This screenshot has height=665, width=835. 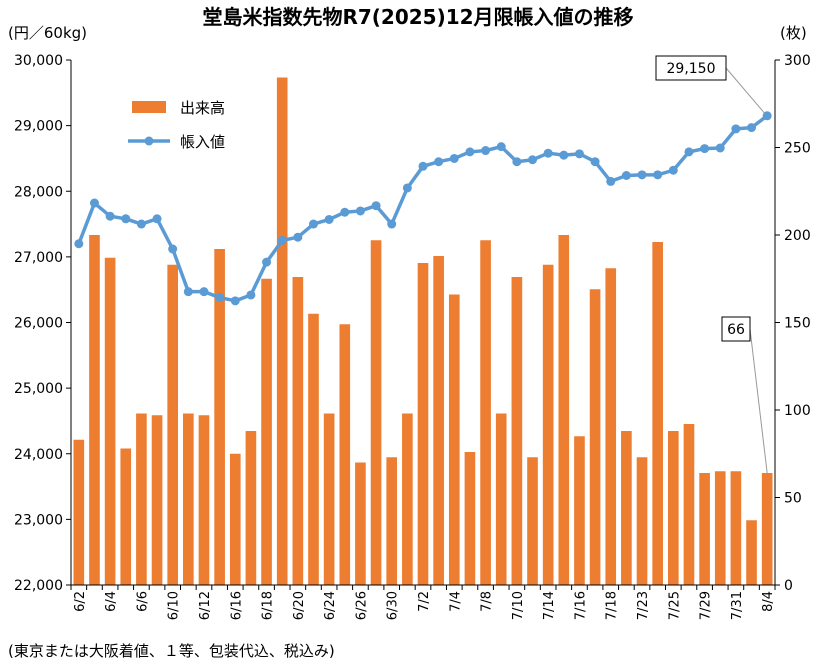 I want to click on left-tick-label: 30,000, so click(x=38, y=61).